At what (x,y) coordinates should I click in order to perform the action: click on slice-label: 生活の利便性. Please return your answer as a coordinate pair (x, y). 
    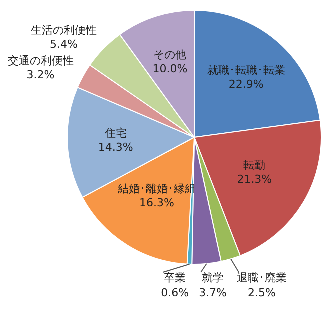
    Looking at the image, I should click on (64, 30).